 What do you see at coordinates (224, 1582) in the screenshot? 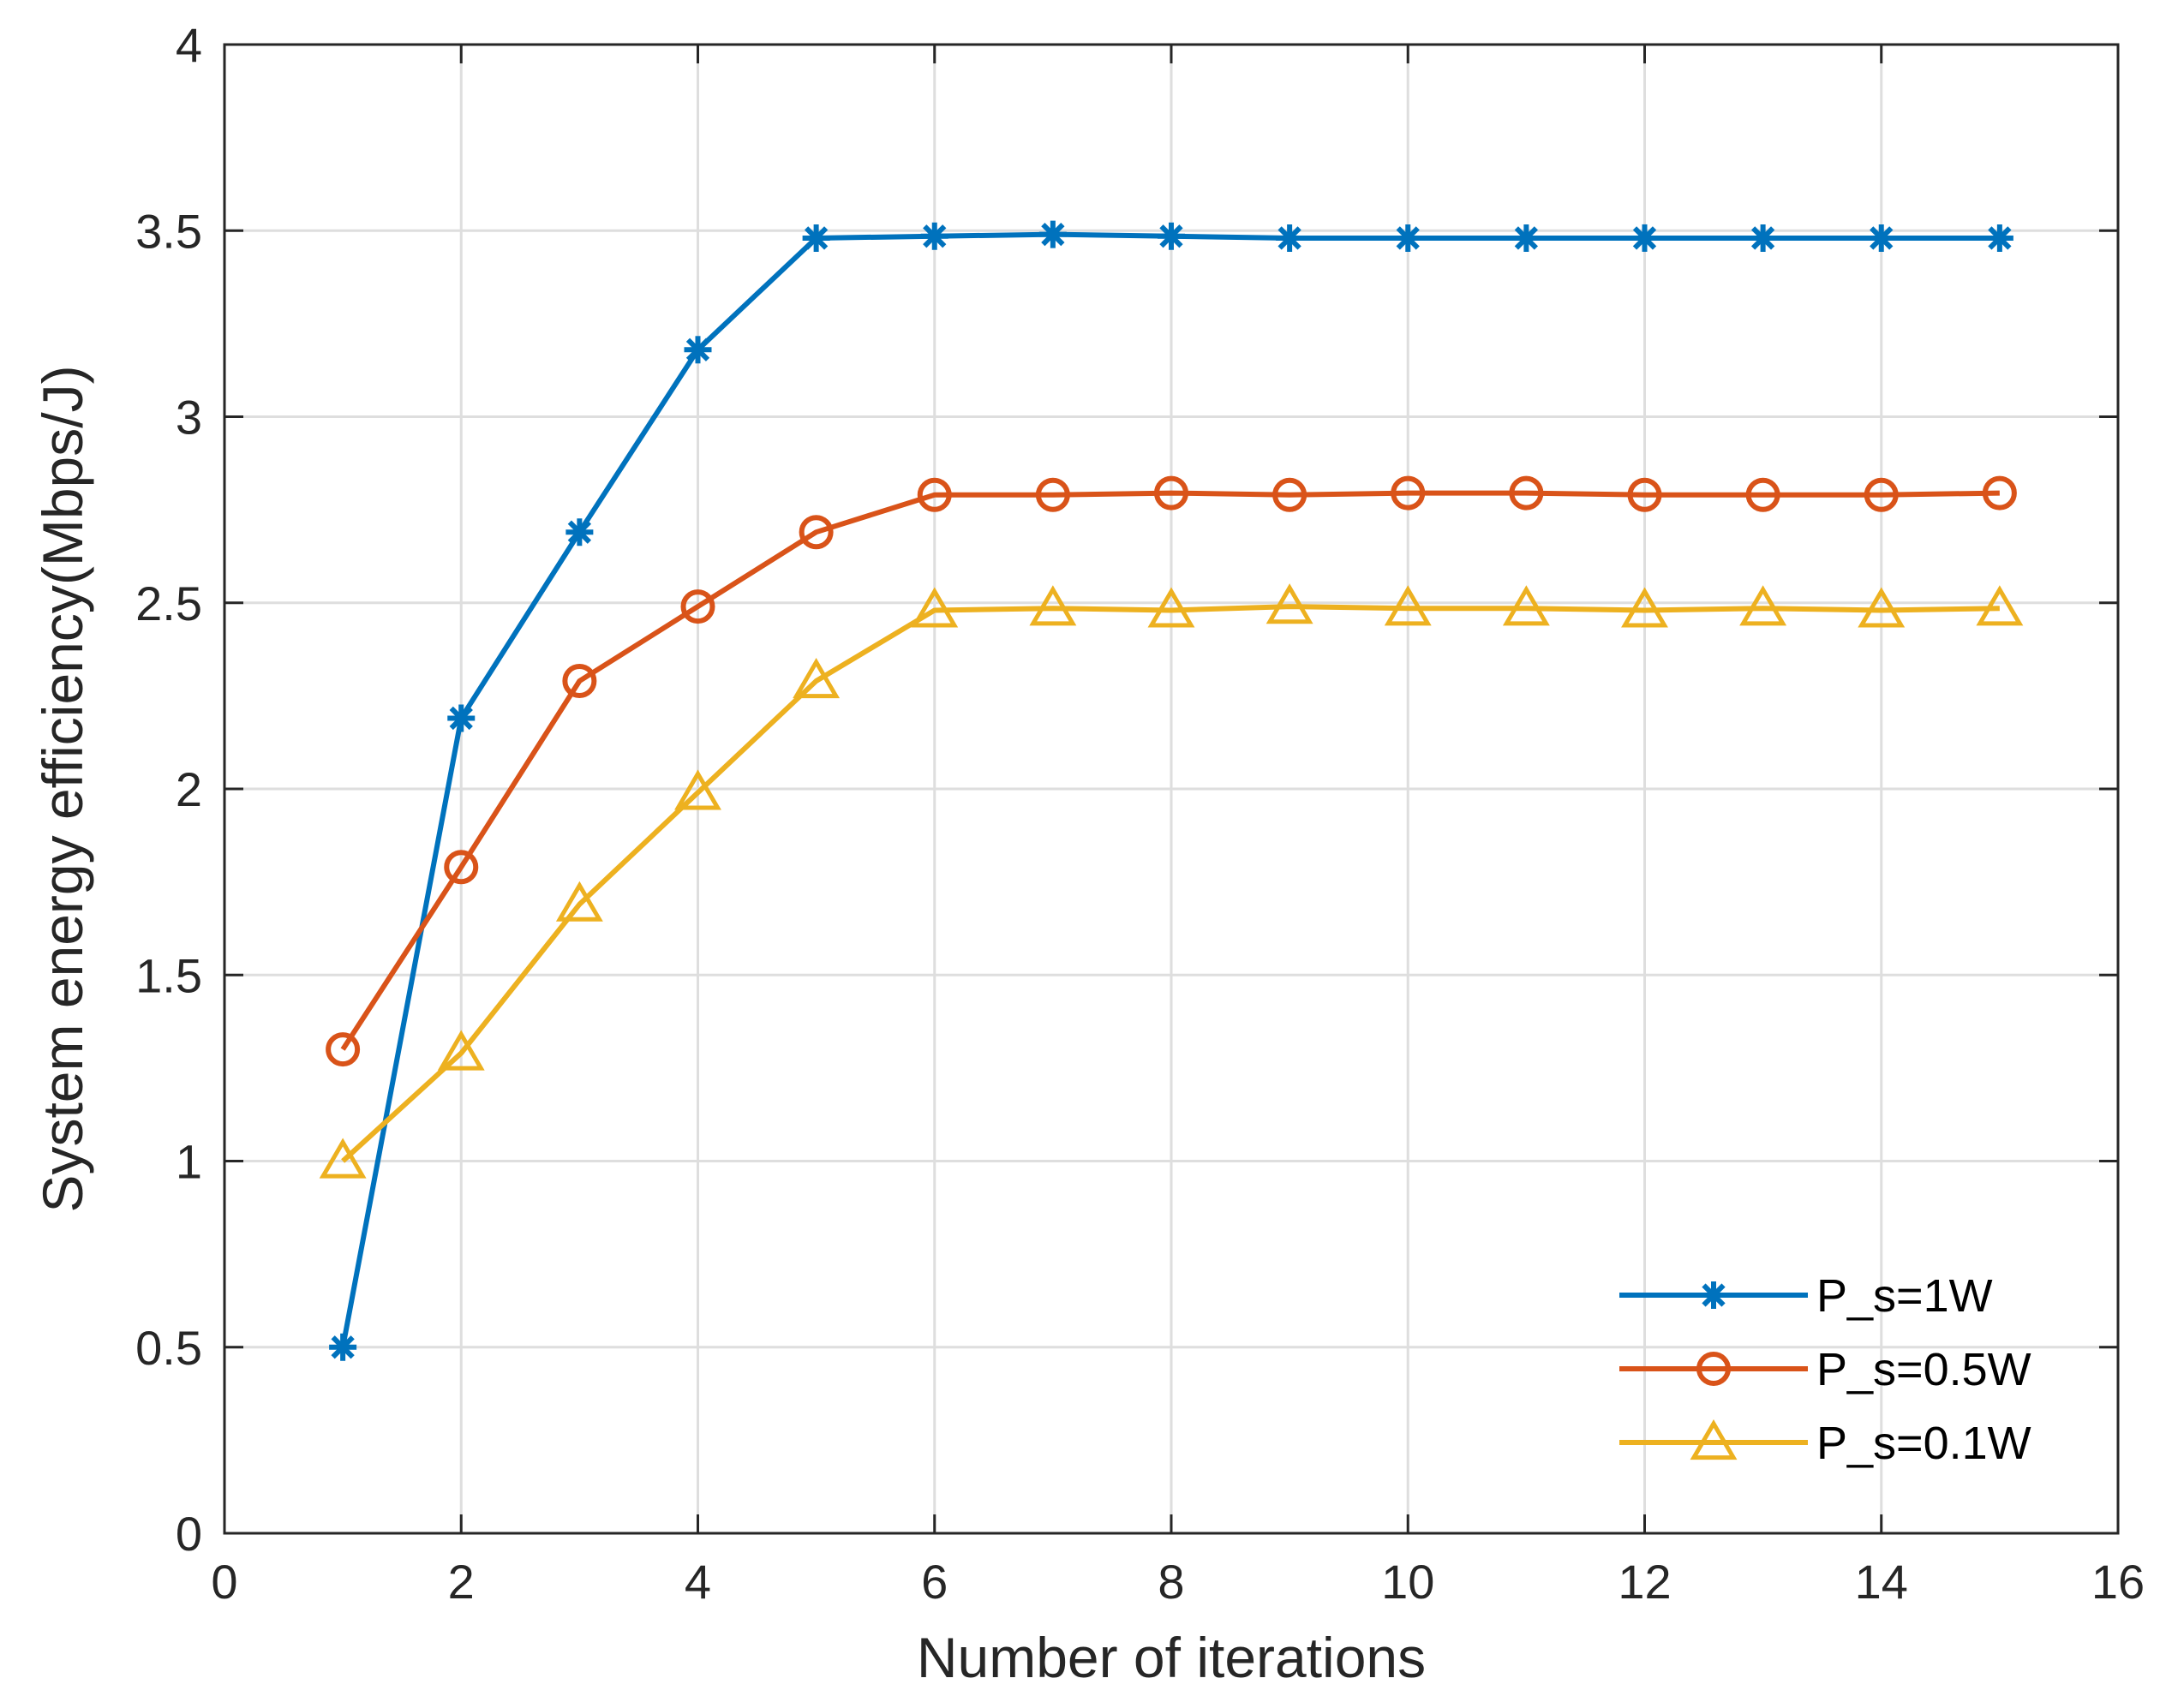
I see `x-tick-label: 0` at bounding box center [224, 1582].